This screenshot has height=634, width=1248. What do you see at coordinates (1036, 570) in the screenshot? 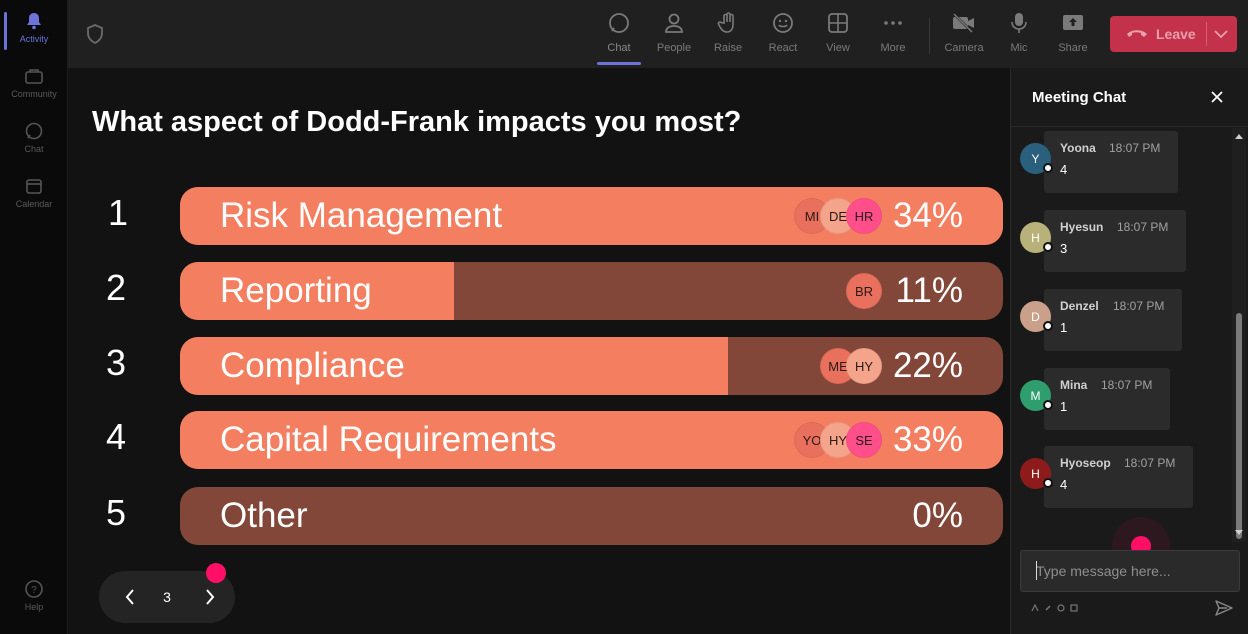
I see `text-caret` at bounding box center [1036, 570].